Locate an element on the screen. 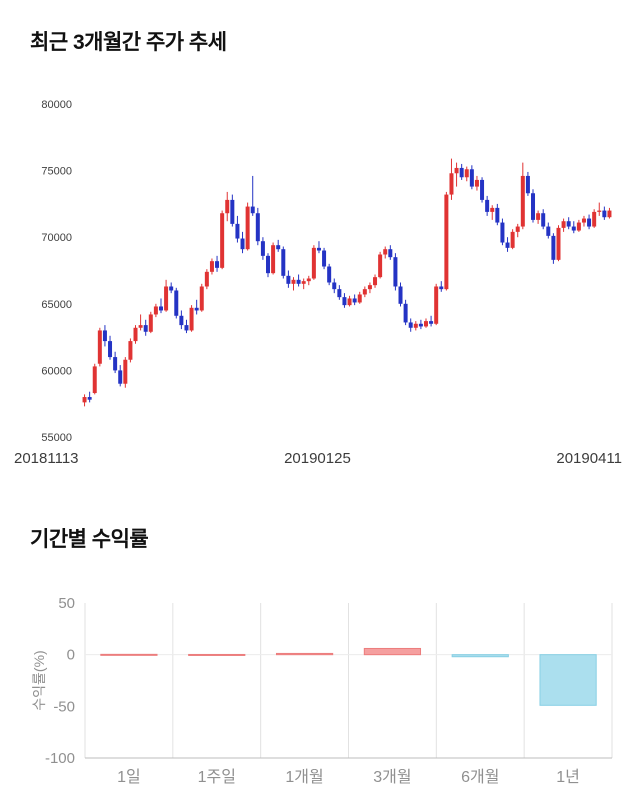  y-tick-label: 70000 is located at coordinates (56, 238).